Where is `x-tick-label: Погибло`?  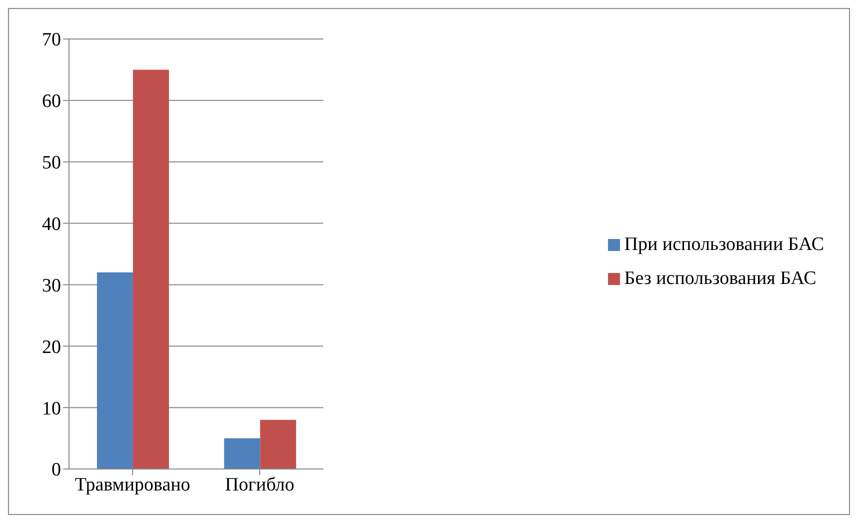 x-tick-label: Погибло is located at coordinates (259, 485).